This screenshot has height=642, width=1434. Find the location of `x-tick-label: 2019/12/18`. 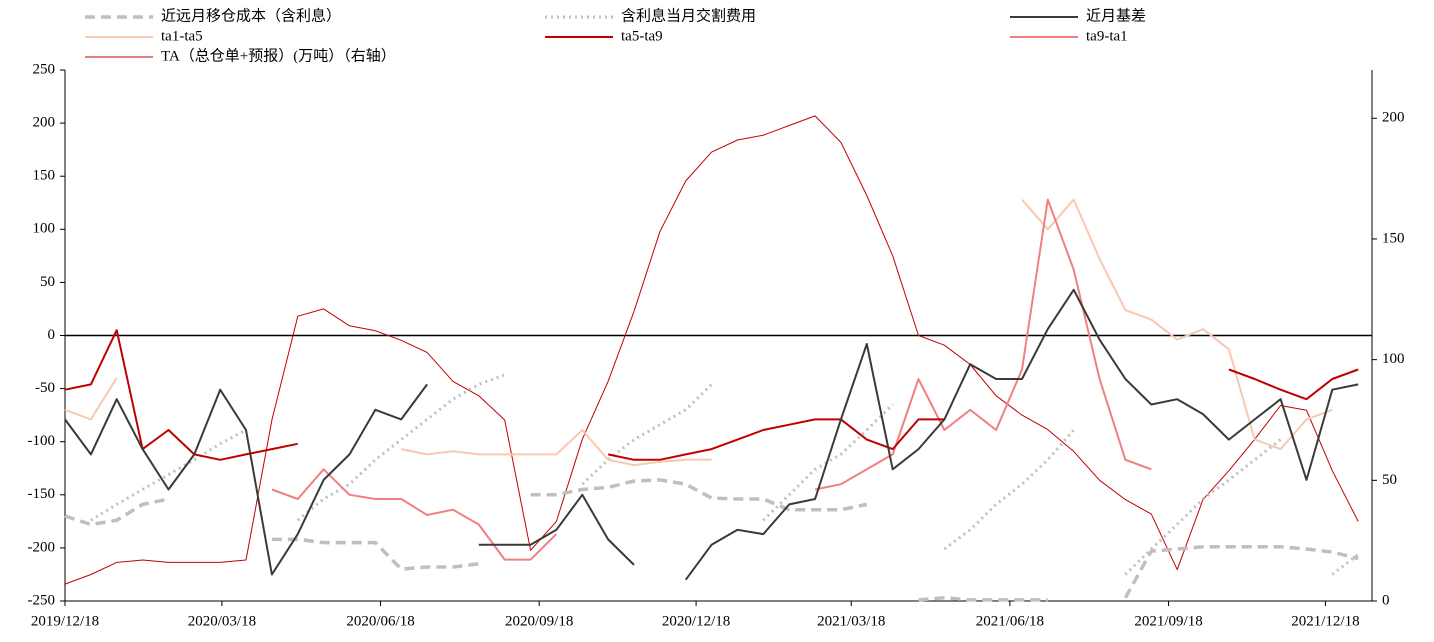

x-tick-label: 2019/12/18 is located at coordinates (65, 621).